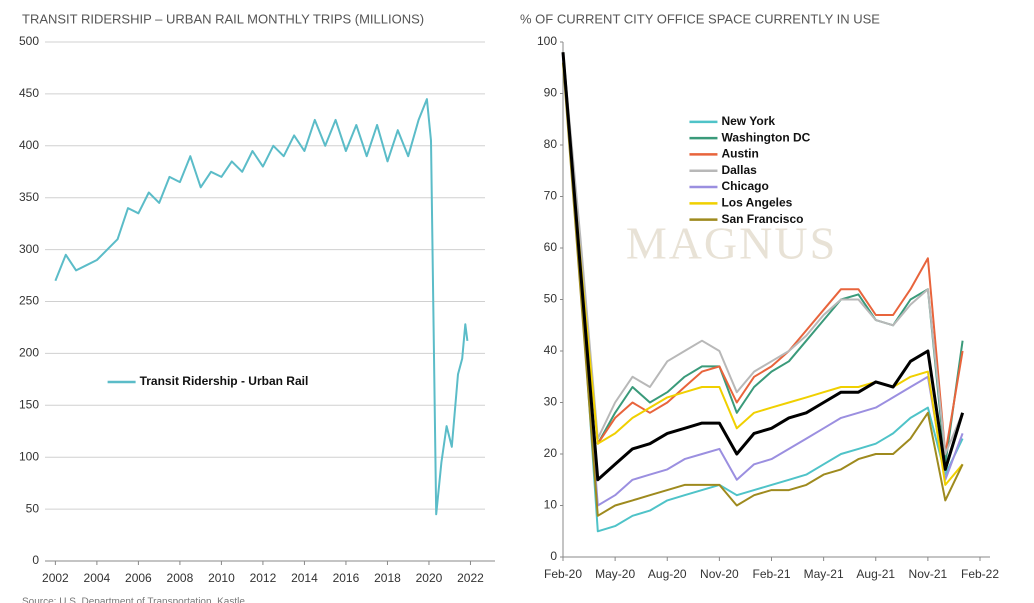 This screenshot has width=1034, height=603. I want to click on x-tick-label: 2018, so click(387, 578).